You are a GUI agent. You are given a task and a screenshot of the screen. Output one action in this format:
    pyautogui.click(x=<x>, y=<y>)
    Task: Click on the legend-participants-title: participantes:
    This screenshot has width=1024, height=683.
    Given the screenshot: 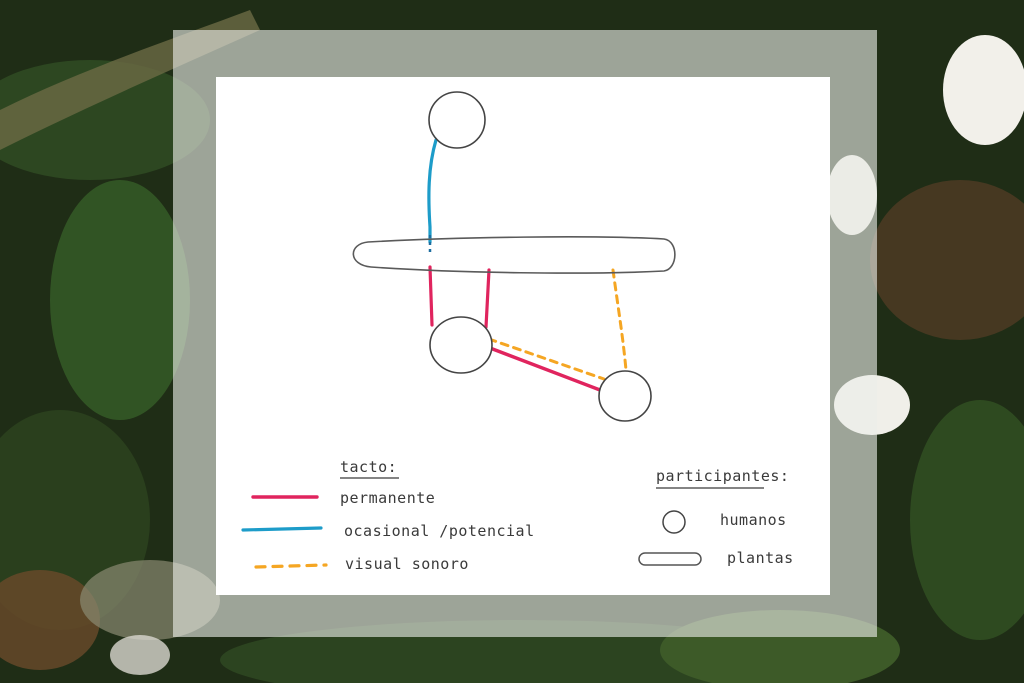 What is the action you would take?
    pyautogui.click(x=722, y=476)
    